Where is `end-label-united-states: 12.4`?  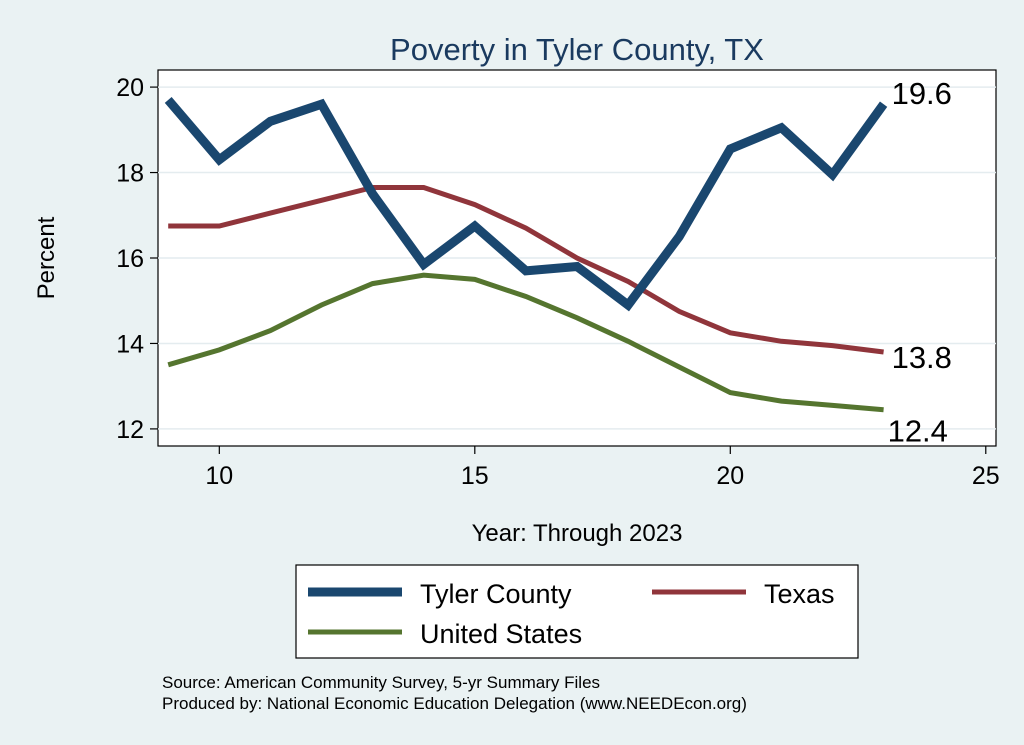
end-label-united-states: 12.4 is located at coordinates (918, 431).